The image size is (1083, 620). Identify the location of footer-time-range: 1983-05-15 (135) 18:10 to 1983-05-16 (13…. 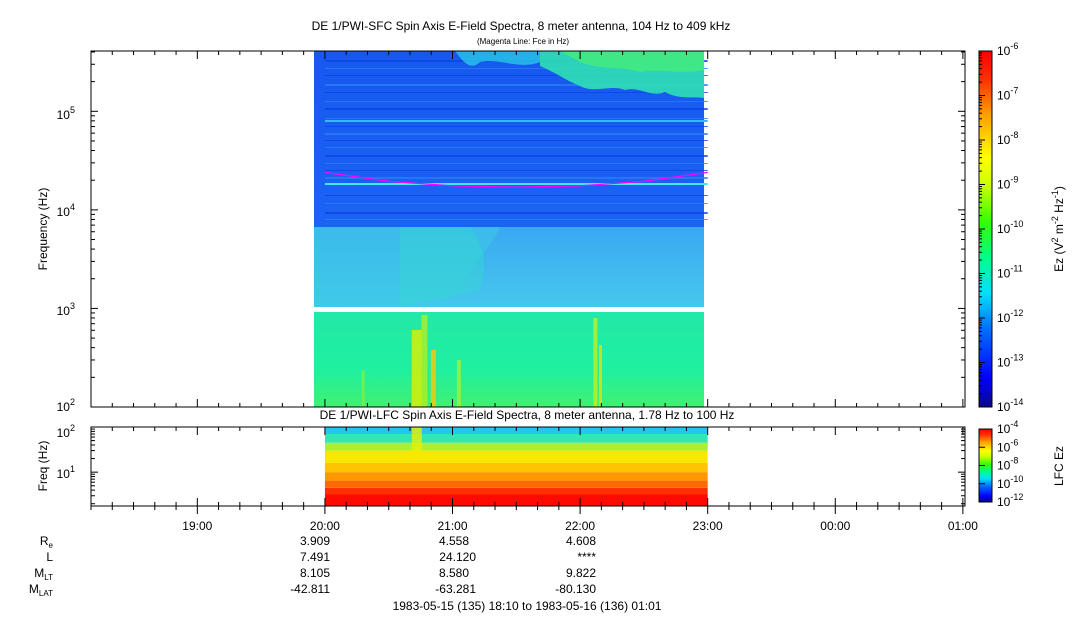
(527, 606).